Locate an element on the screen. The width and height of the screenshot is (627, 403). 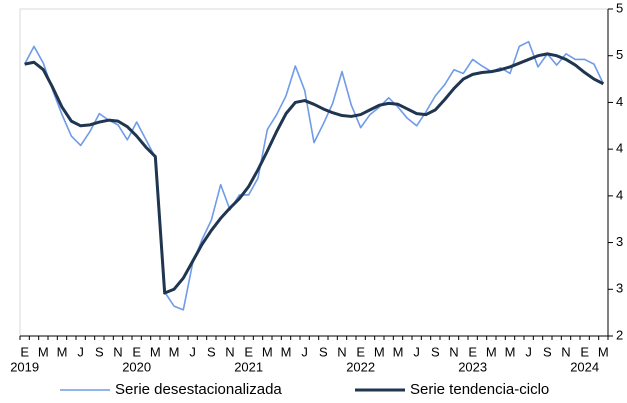
year-label: 2019 is located at coordinates (24, 366).